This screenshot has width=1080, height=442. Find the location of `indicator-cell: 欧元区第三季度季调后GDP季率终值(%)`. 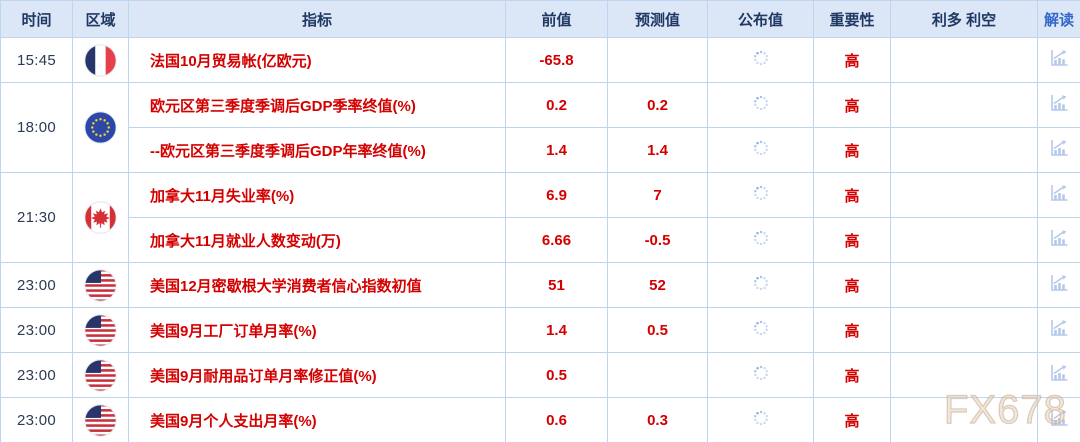

indicator-cell: 欧元区第三季度季调后GDP季率终值(%) is located at coordinates (317, 105).